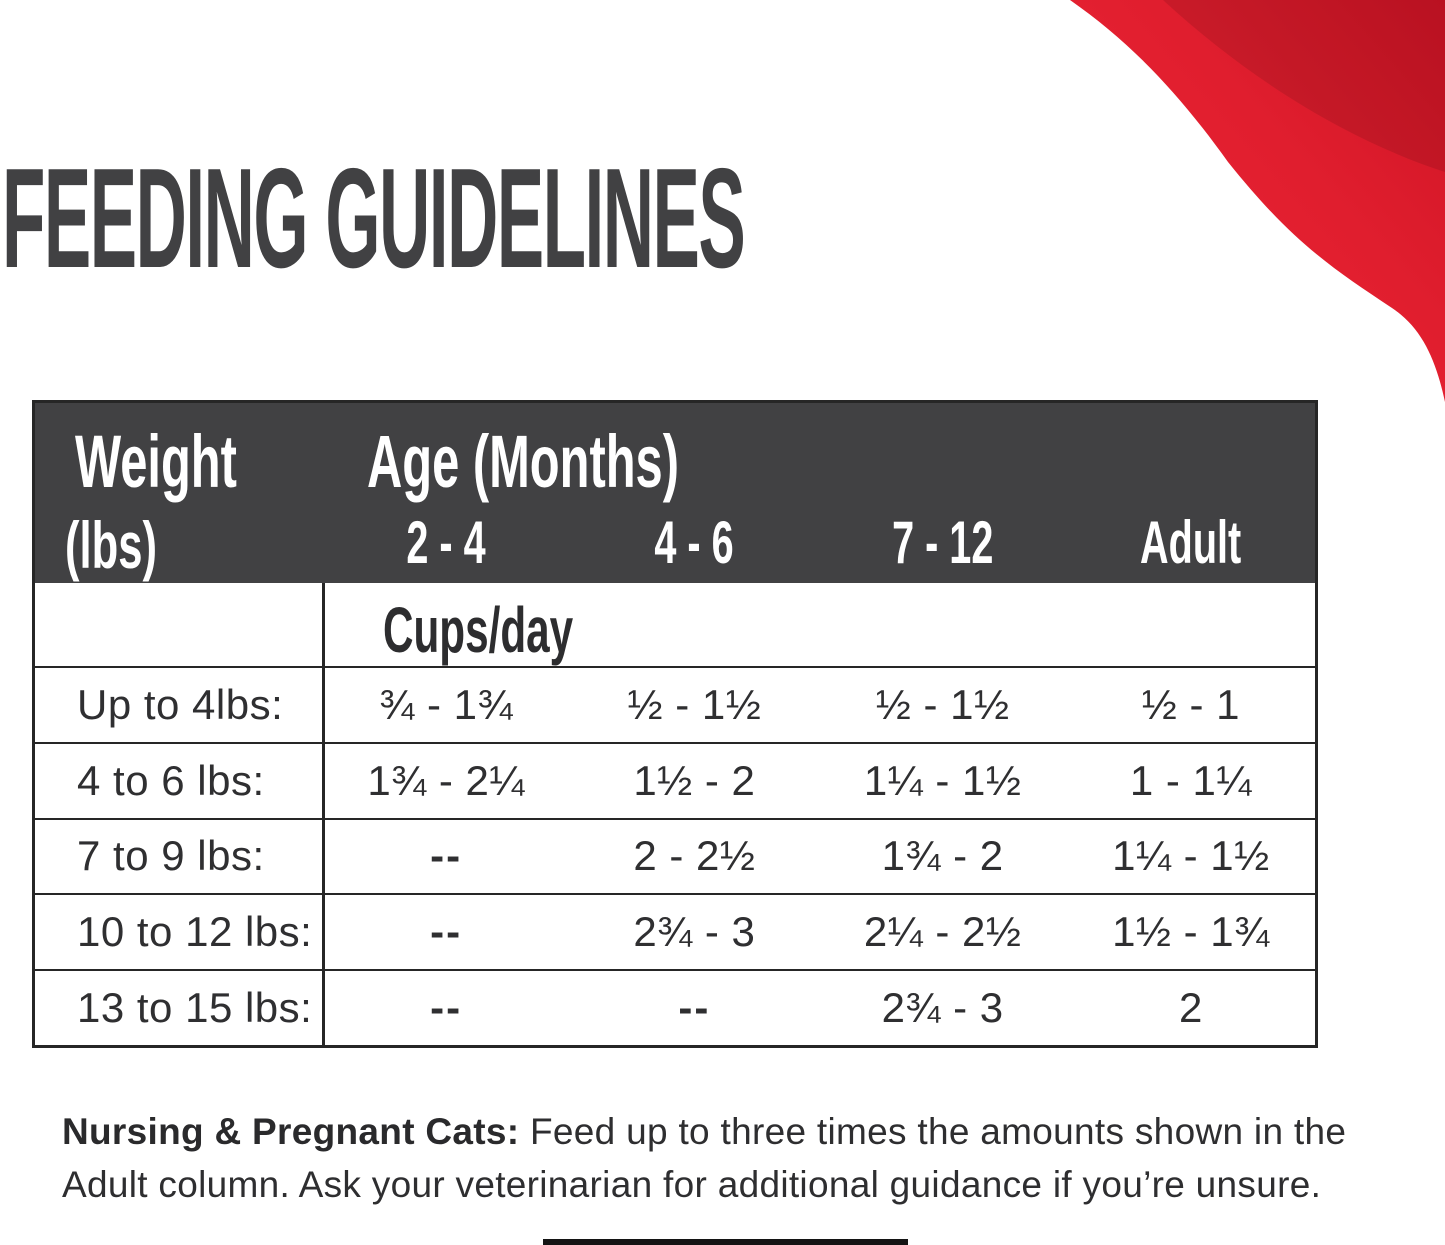 This screenshot has width=1445, height=1245. What do you see at coordinates (942, 542) in the screenshot?
I see `age-col-7-12: 7 - 12` at bounding box center [942, 542].